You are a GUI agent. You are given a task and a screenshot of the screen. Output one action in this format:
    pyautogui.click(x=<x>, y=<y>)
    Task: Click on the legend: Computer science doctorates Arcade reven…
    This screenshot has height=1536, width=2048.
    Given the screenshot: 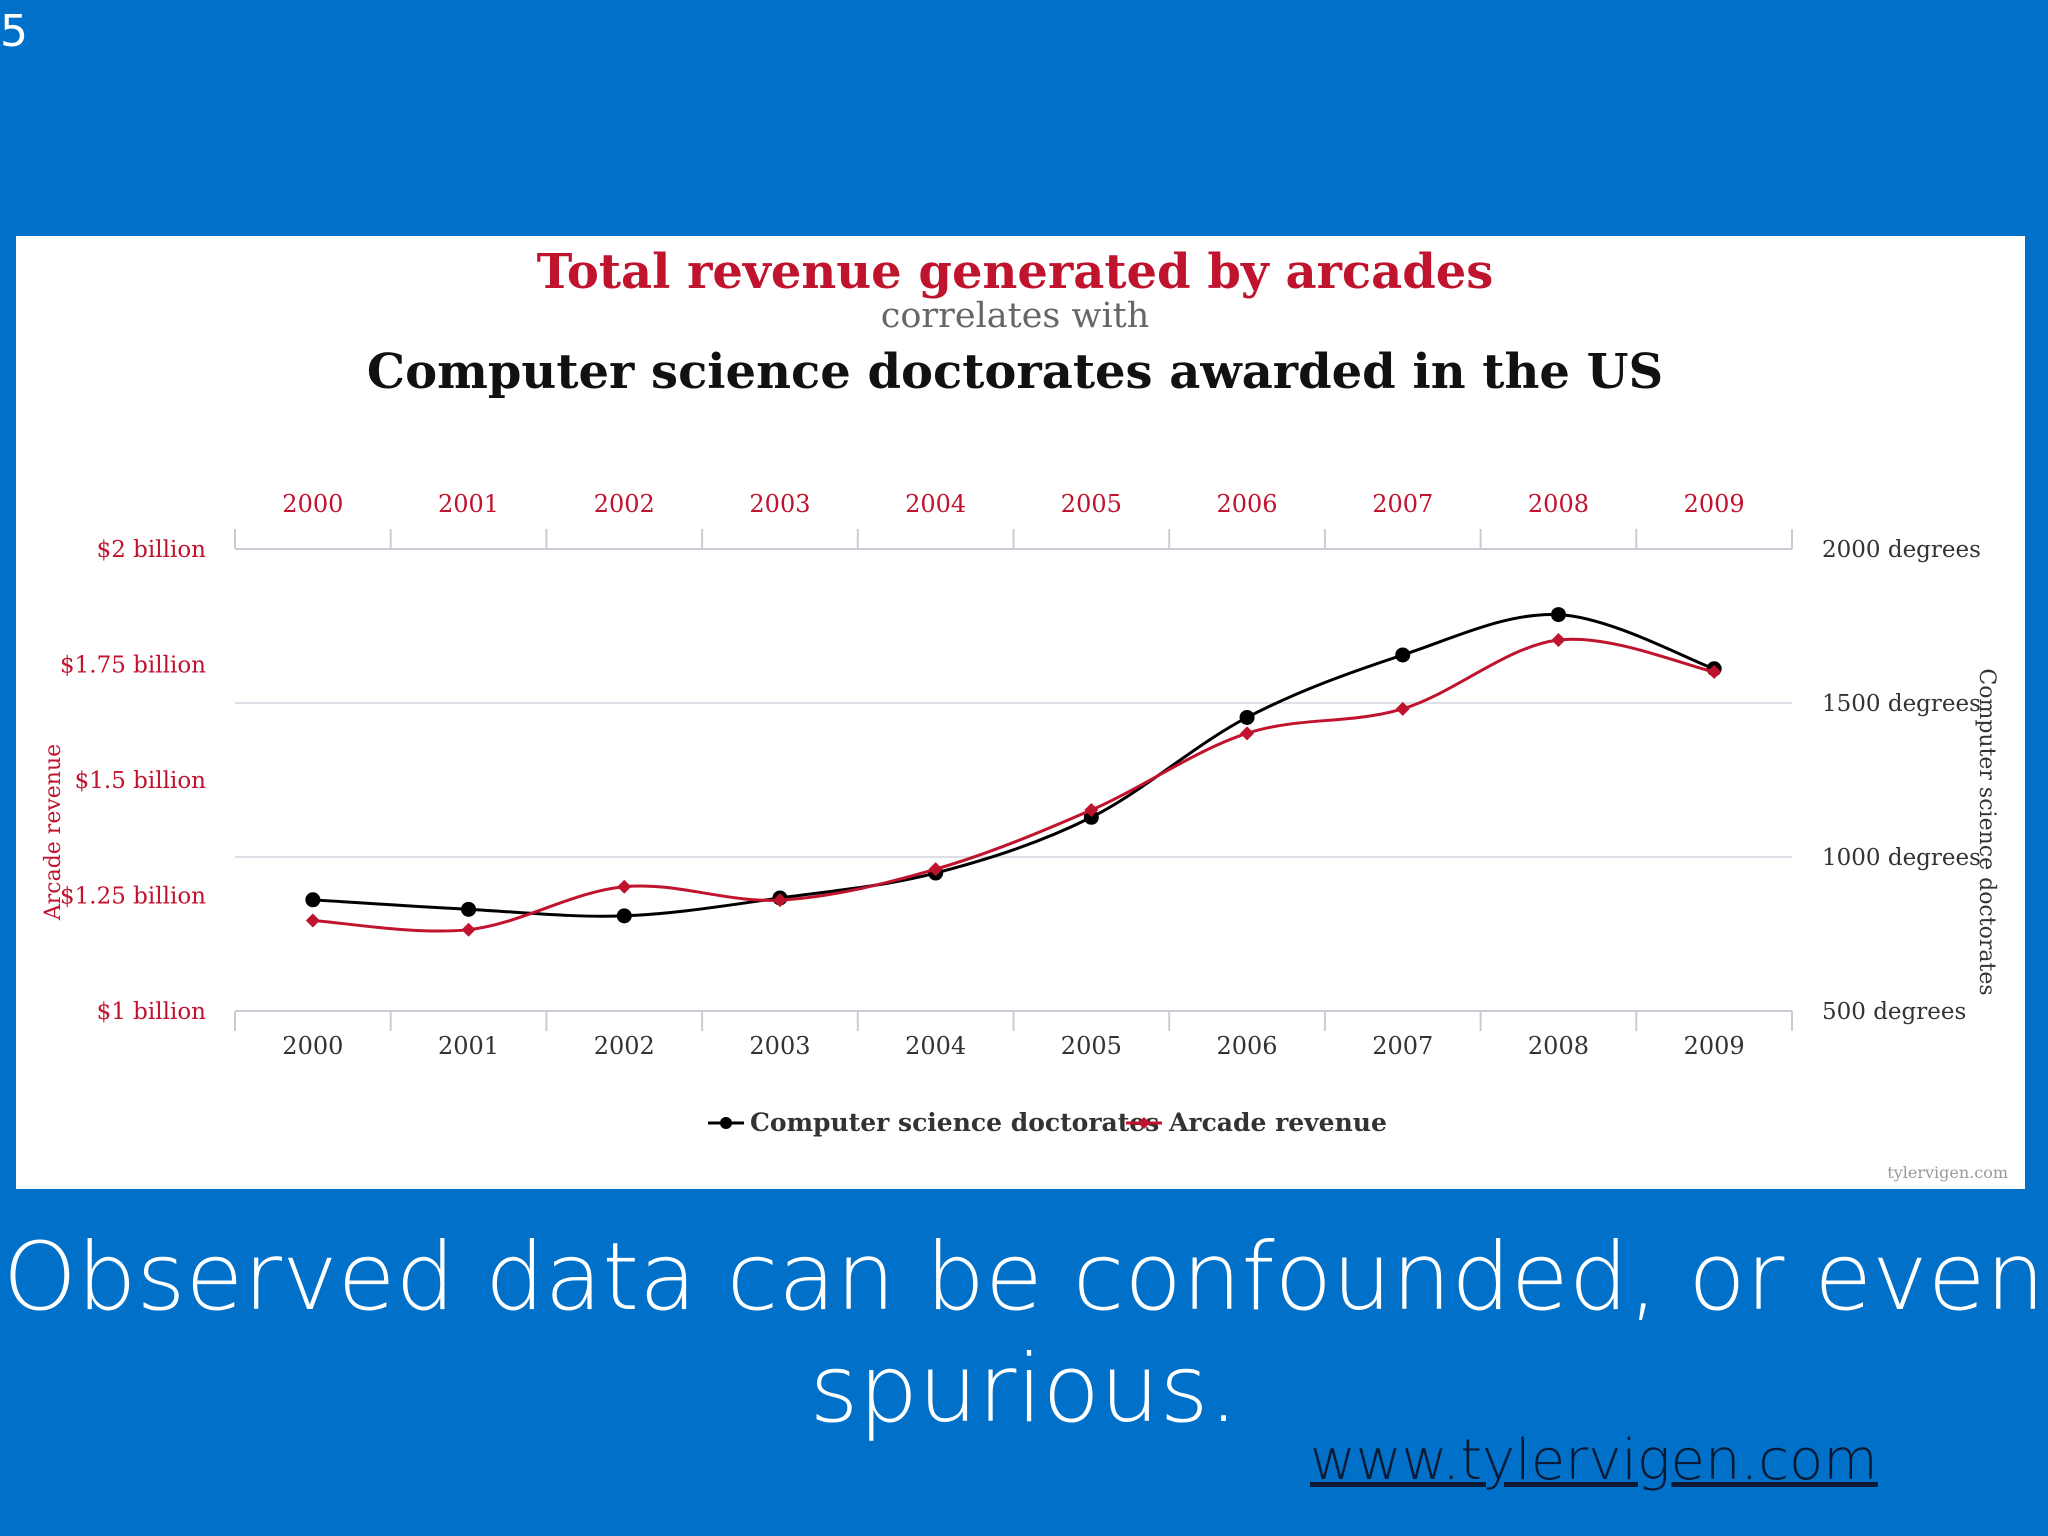 What is the action you would take?
    pyautogui.click(x=1047, y=1122)
    